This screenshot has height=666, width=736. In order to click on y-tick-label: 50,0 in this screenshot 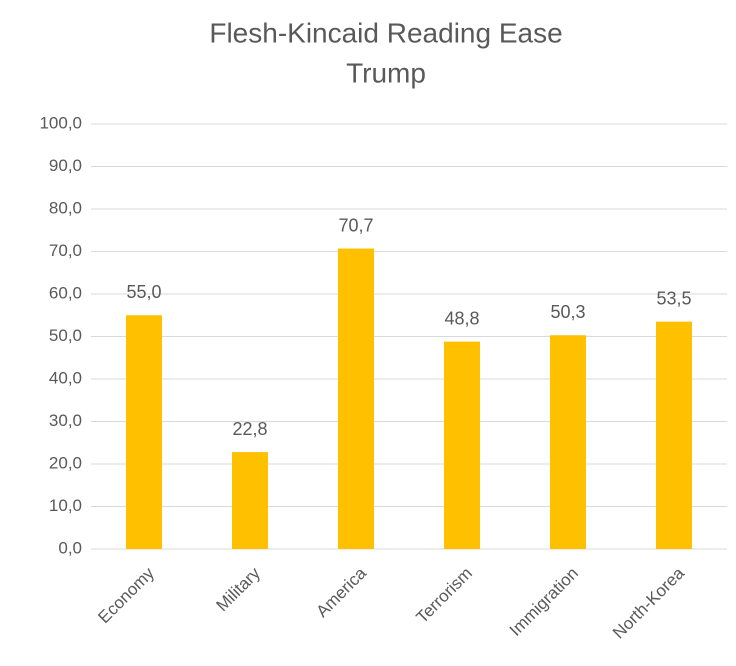, I will do `click(65, 335)`.